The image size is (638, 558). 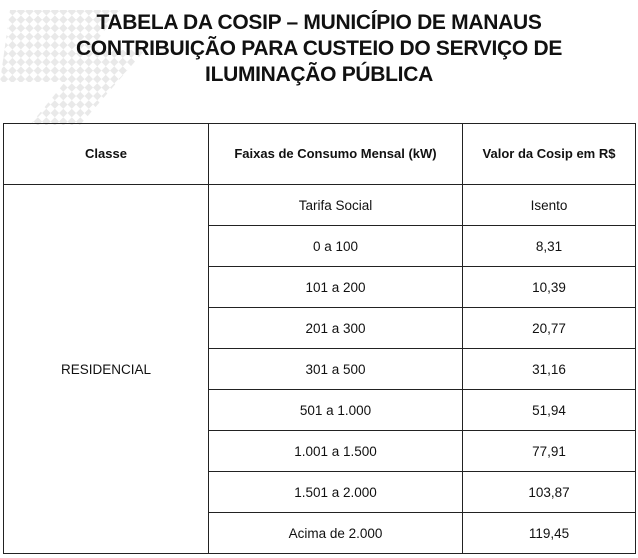 What do you see at coordinates (549, 287) in the screenshot?
I see `valor-cell: 10,39` at bounding box center [549, 287].